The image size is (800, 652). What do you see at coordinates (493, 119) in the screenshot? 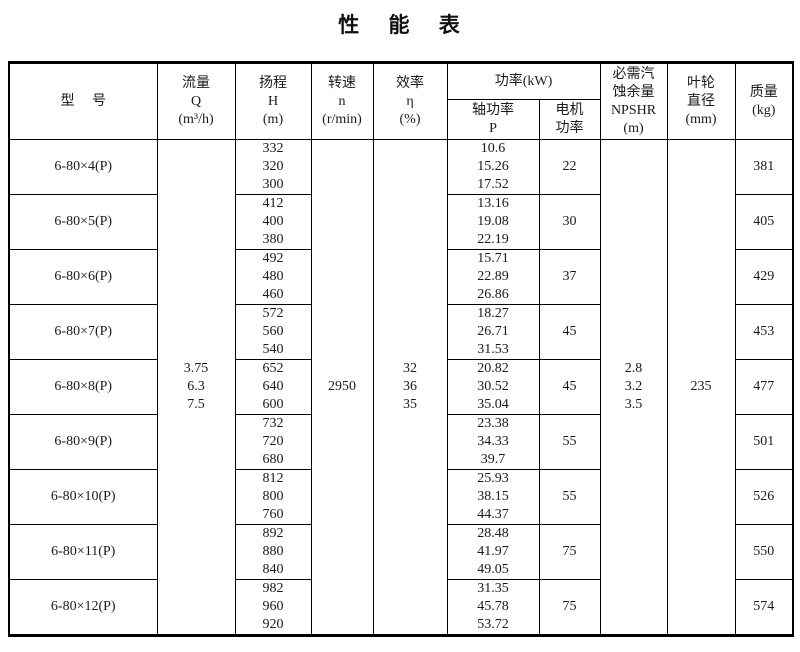
I see `col-header-shaft-power: 轴功率 P` at bounding box center [493, 119].